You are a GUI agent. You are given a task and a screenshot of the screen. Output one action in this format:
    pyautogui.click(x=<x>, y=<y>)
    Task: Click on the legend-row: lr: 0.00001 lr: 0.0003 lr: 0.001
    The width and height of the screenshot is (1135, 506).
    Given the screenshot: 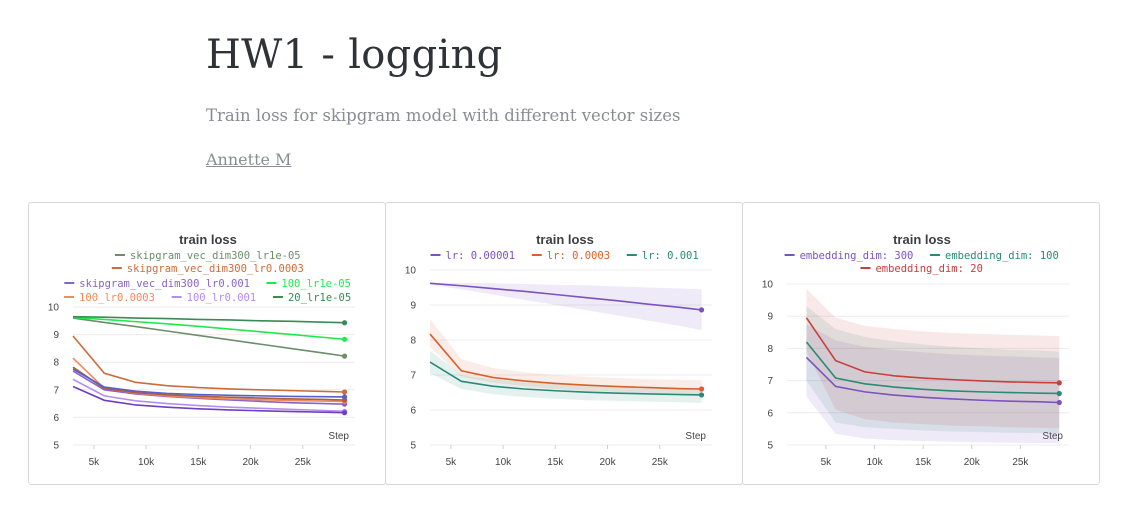 What is the action you would take?
    pyautogui.click(x=564, y=256)
    